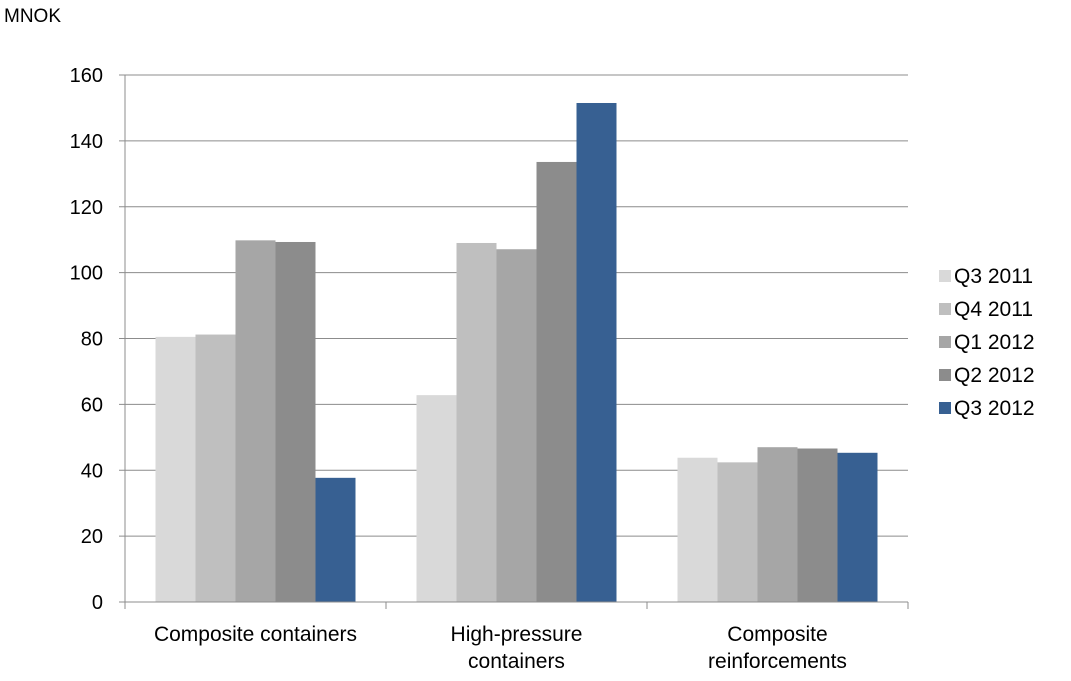  What do you see at coordinates (86, 208) in the screenshot?
I see `y-tick-label: 120` at bounding box center [86, 208].